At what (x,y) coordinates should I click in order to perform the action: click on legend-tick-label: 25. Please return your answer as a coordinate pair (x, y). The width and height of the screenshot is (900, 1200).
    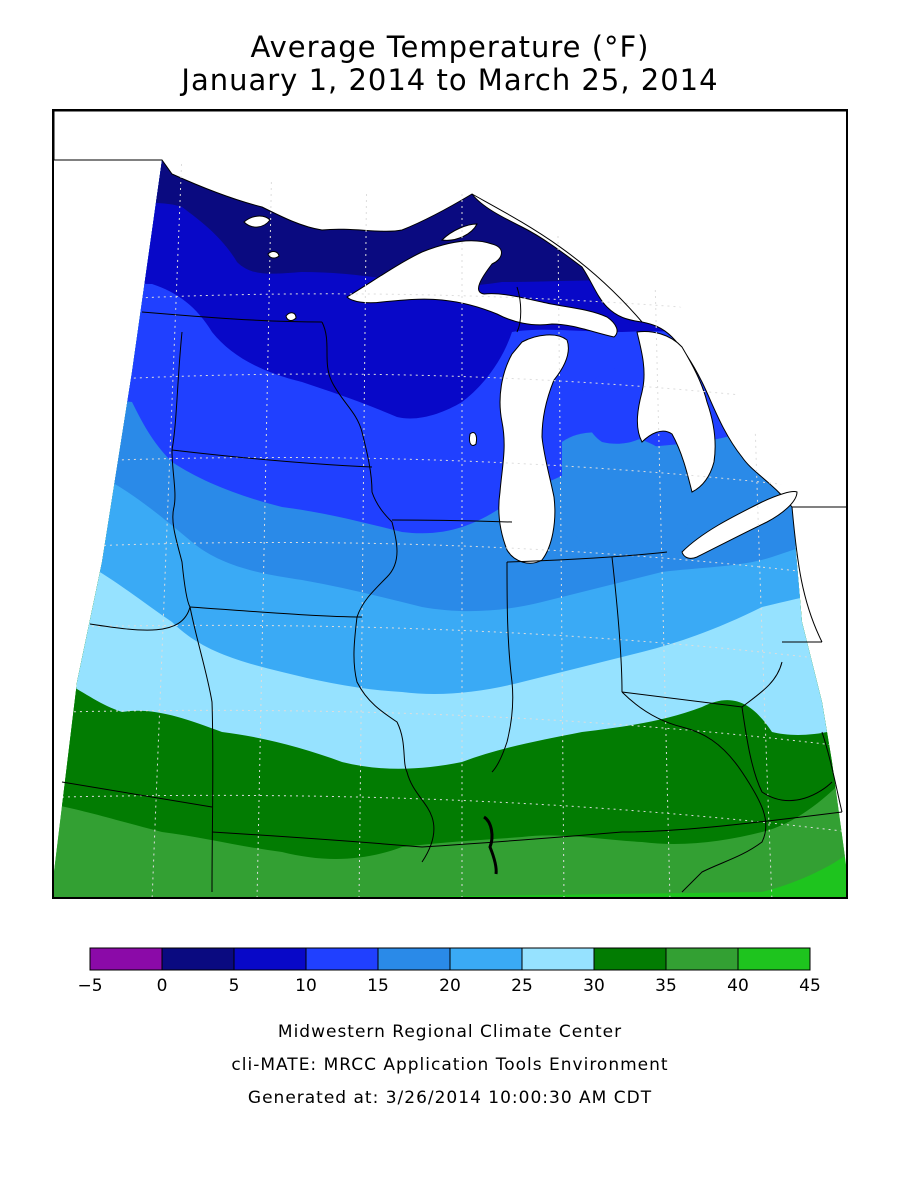
    Looking at the image, I should click on (522, 986).